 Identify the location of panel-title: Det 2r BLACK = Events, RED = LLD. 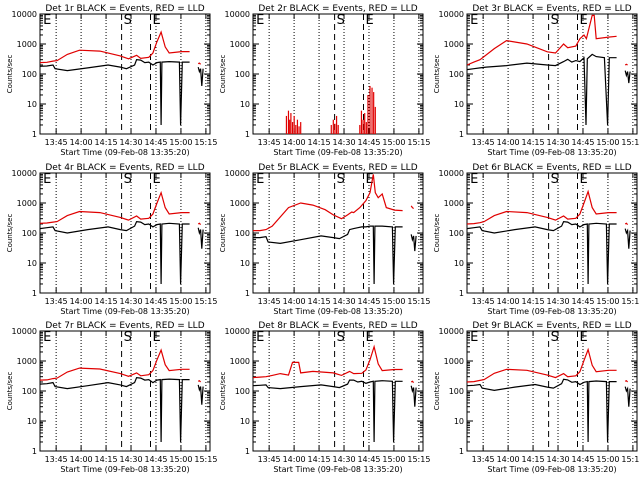
(337, 9).